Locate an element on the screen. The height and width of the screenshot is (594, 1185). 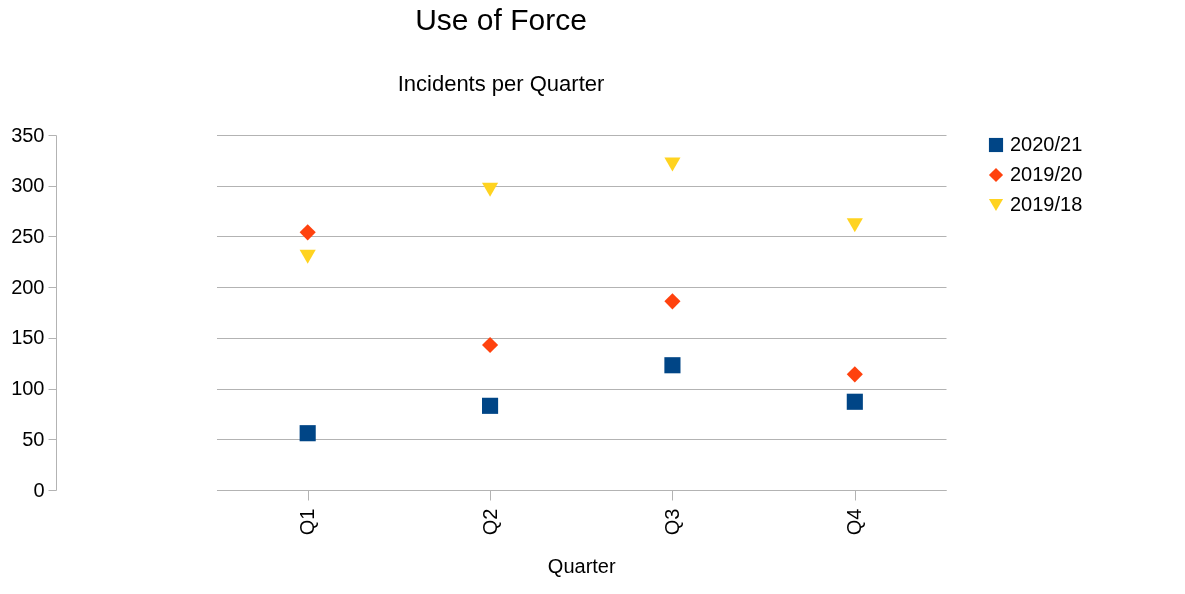
legend-label: 2019/20 is located at coordinates (1046, 174).